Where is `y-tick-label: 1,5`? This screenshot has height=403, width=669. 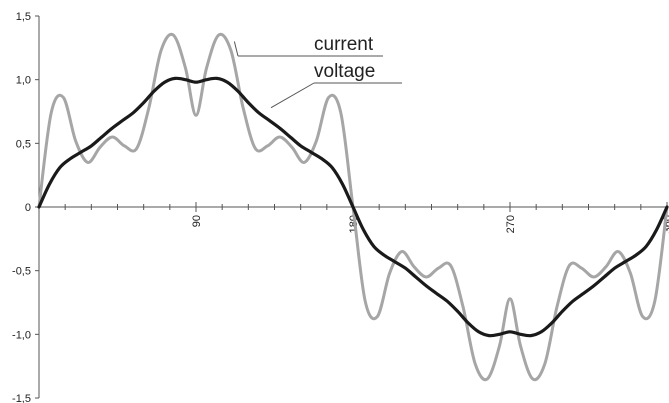
y-tick-label: 1,5 is located at coordinates (23, 17).